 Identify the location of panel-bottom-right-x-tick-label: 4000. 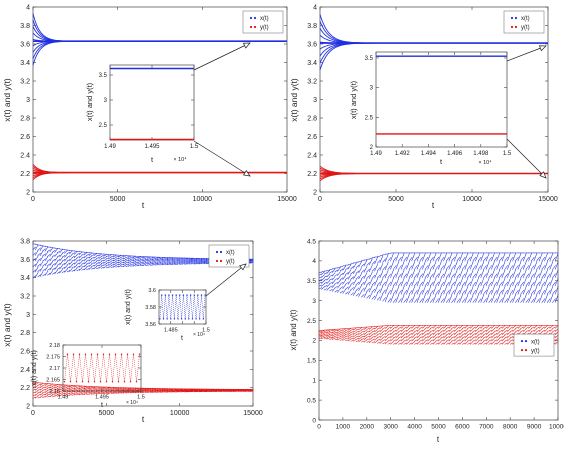
(414, 427).